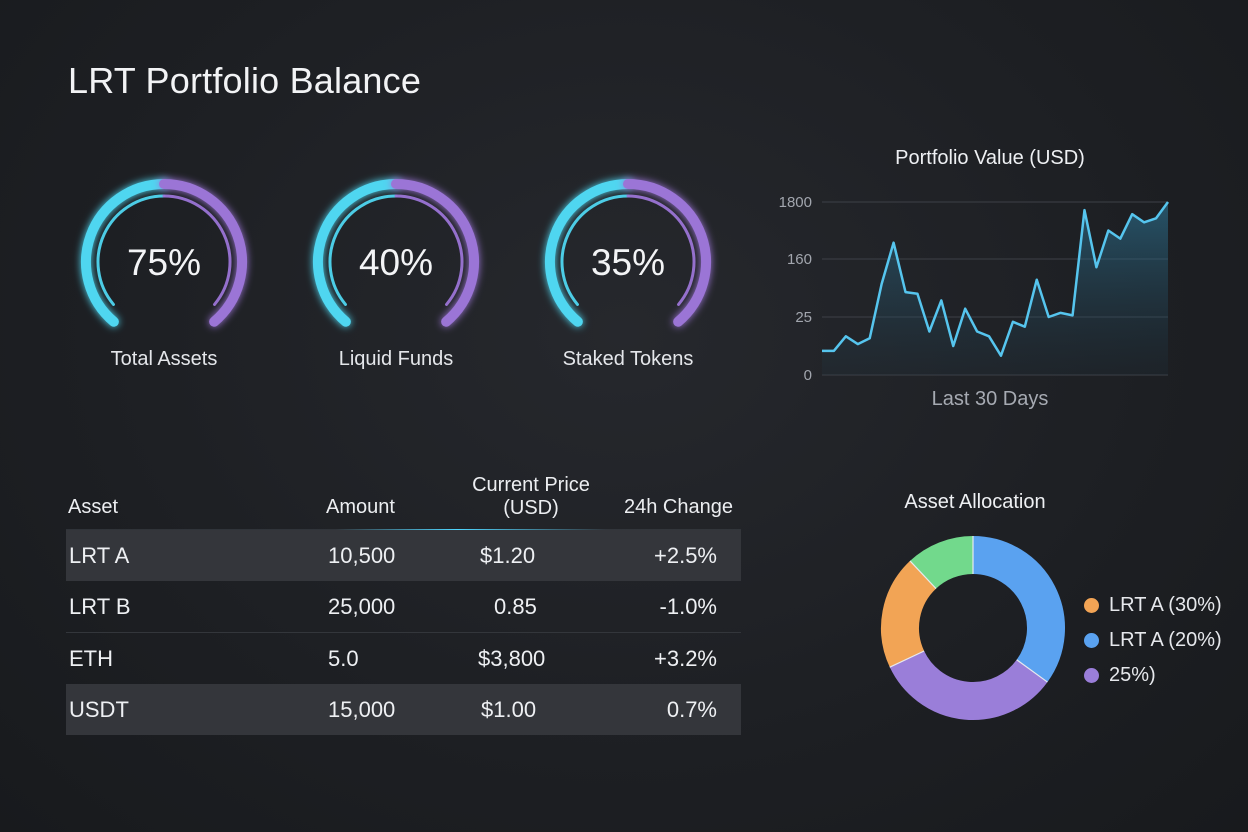 Image resolution: width=1248 pixels, height=832 pixels. What do you see at coordinates (803, 317) in the screenshot?
I see `y-tick-label: 25` at bounding box center [803, 317].